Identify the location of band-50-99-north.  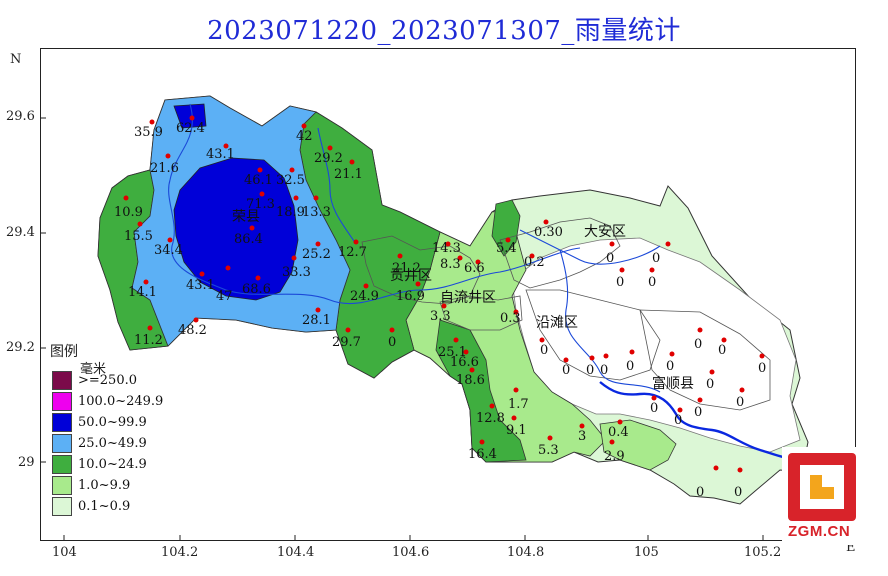
(190, 116).